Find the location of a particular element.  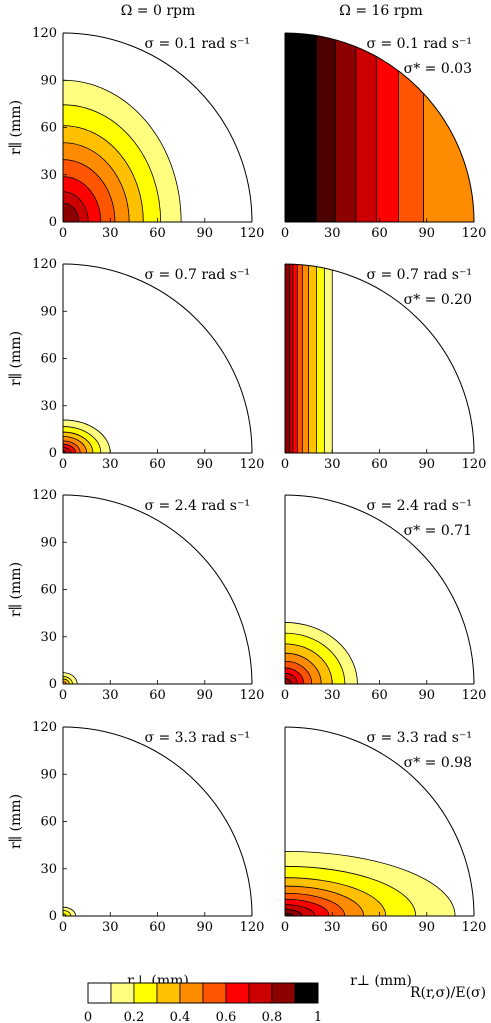

panel-r3-c2: 0 30 60 90 120 σ = 2.4 rad s⁻¹ σ* = 0.71 is located at coordinates (384, 598).